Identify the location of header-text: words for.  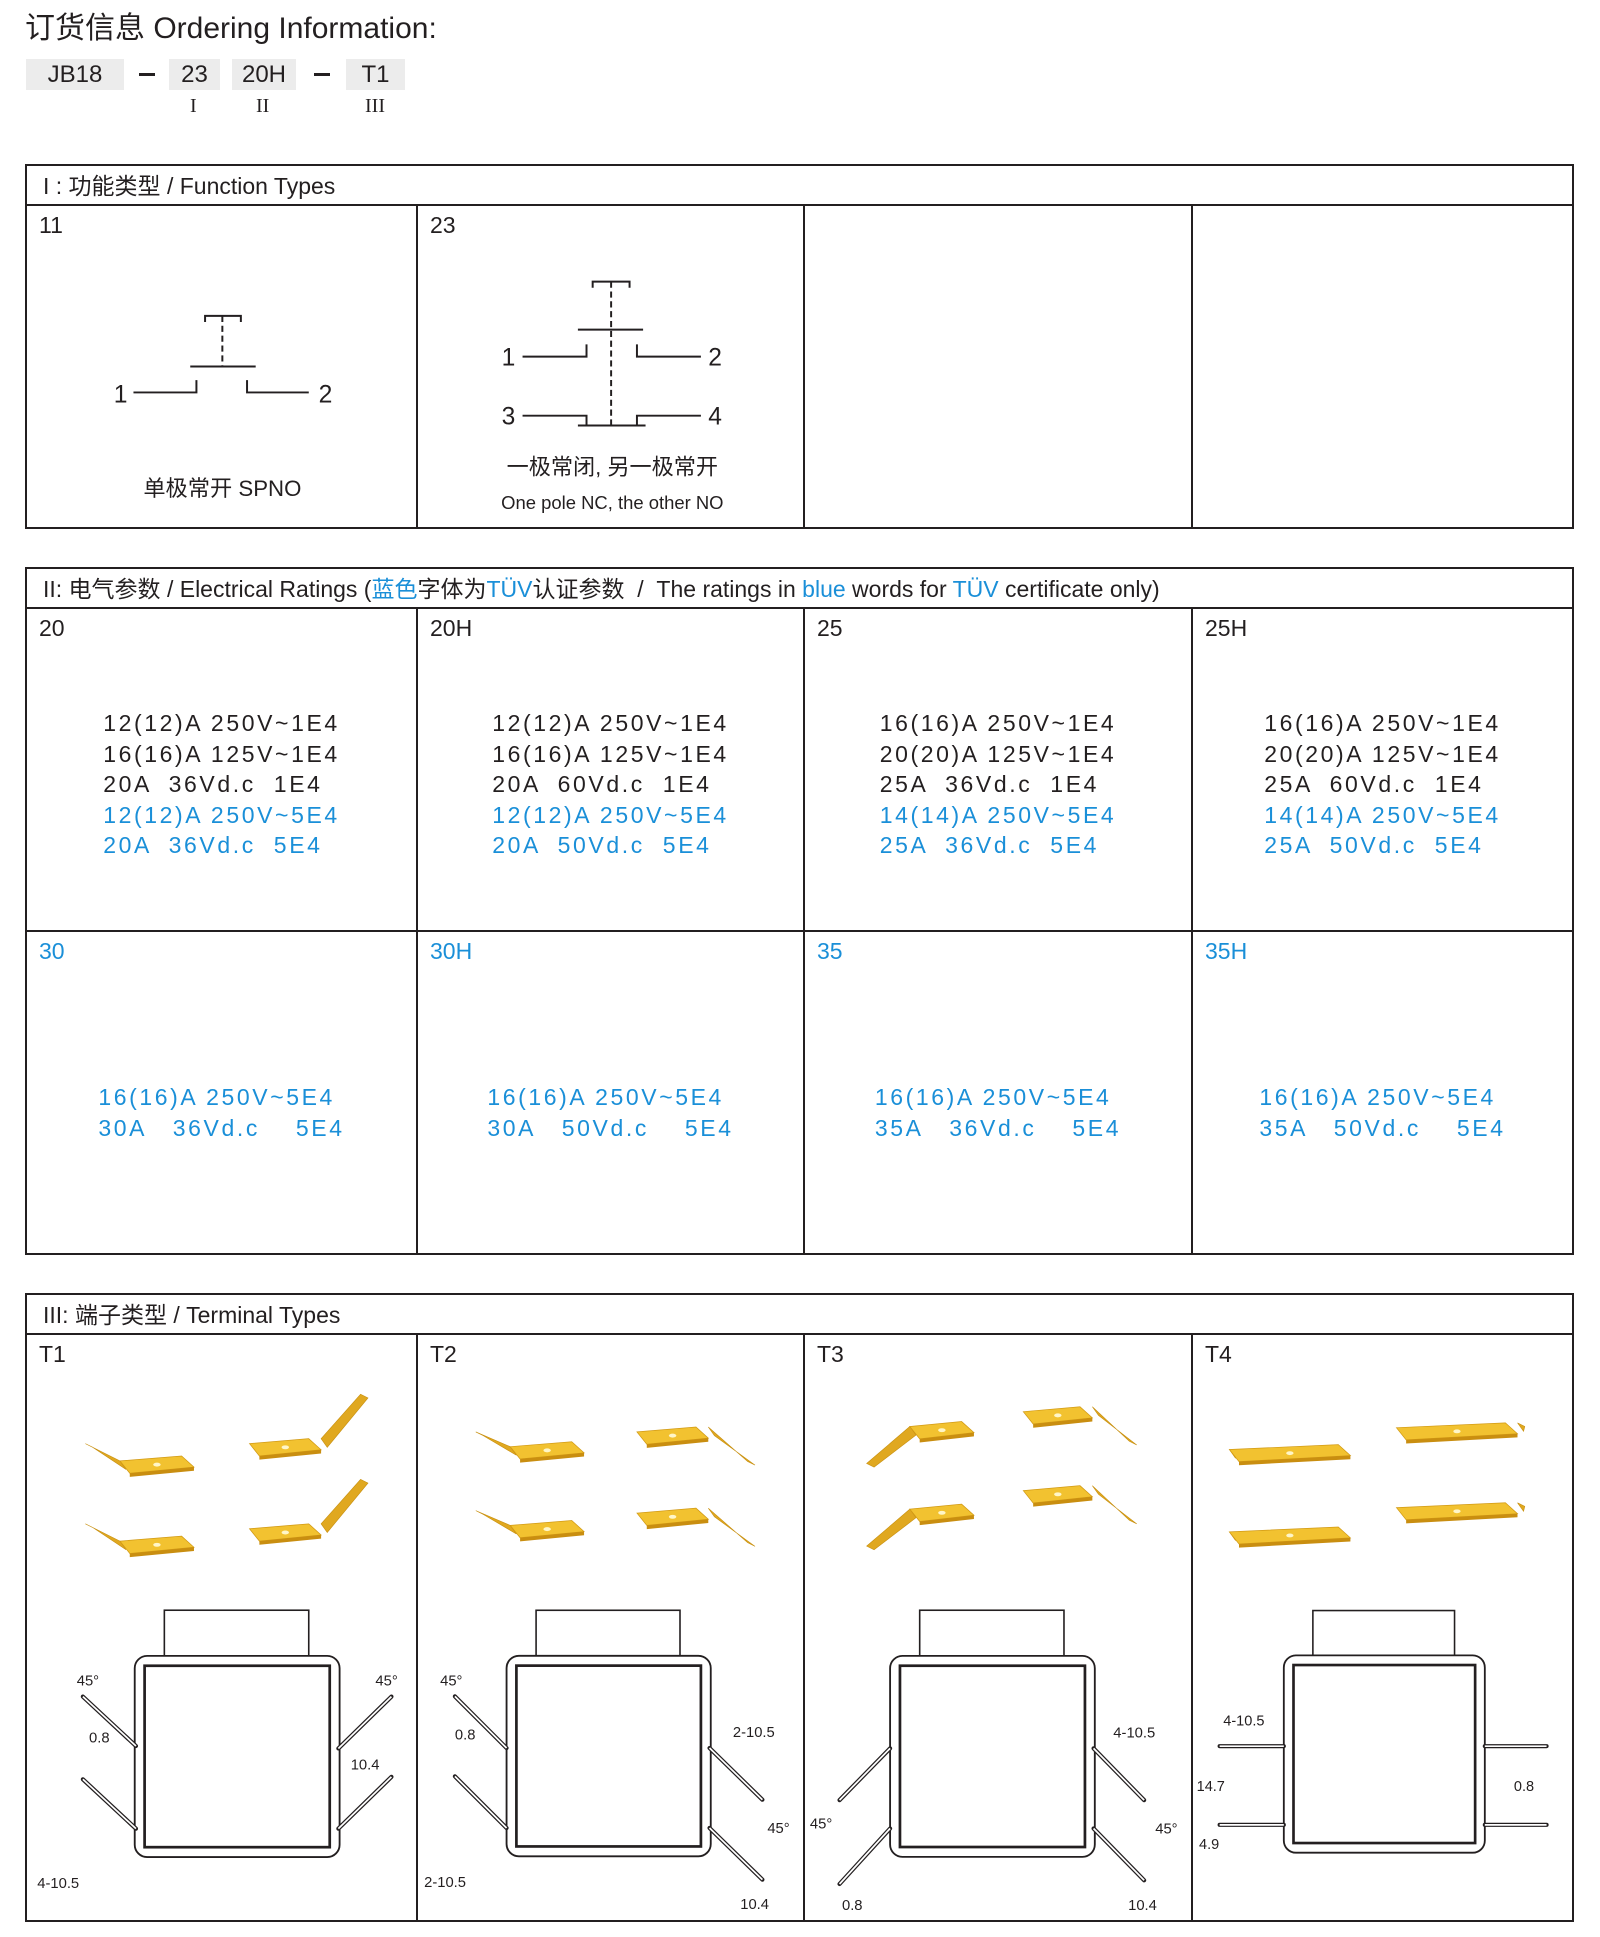
(899, 589).